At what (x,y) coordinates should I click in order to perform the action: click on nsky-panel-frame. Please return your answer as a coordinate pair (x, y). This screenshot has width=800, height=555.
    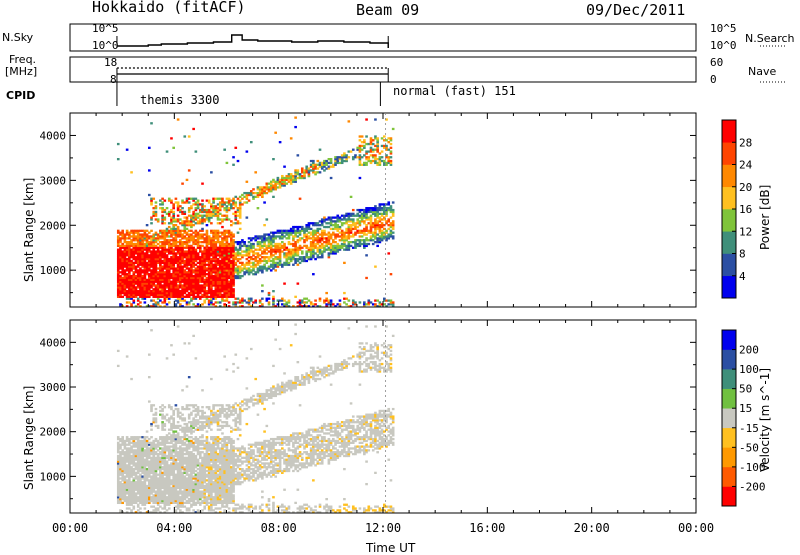
    Looking at the image, I should click on (383, 37).